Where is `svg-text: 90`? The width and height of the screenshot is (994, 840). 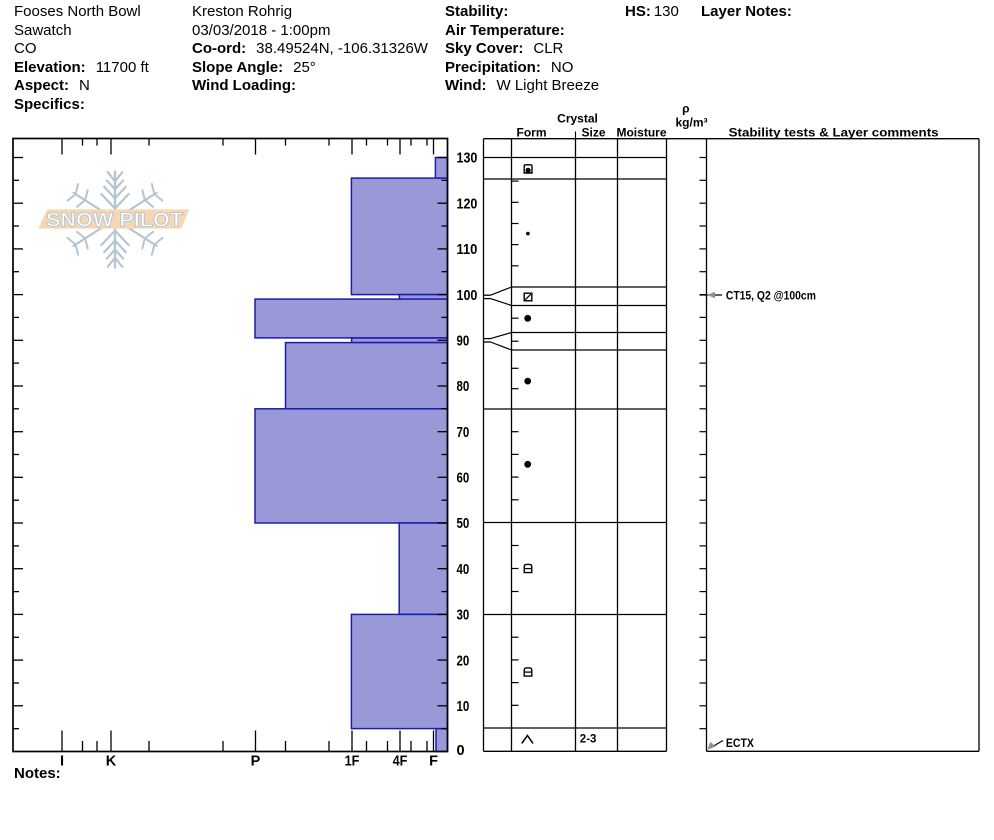
svg-text: 90 is located at coordinates (463, 342).